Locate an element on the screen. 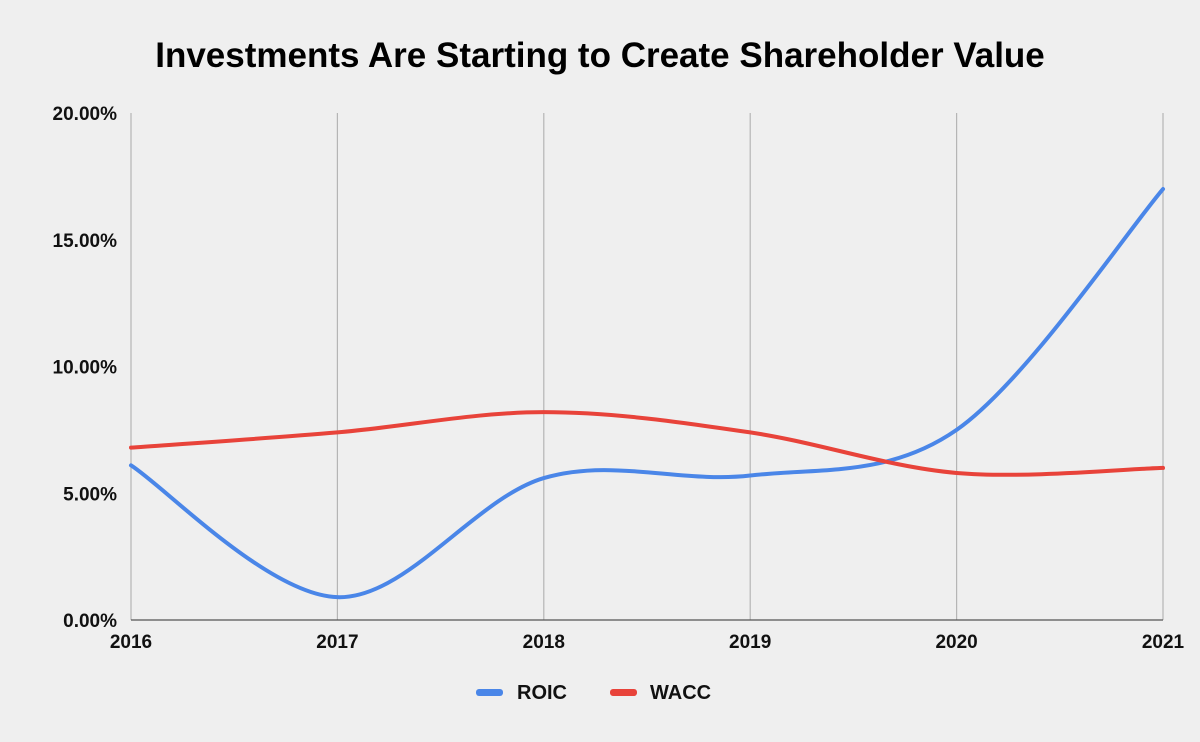 This screenshot has width=1200, height=742. y-tick-label: 20.00% is located at coordinates (85, 114).